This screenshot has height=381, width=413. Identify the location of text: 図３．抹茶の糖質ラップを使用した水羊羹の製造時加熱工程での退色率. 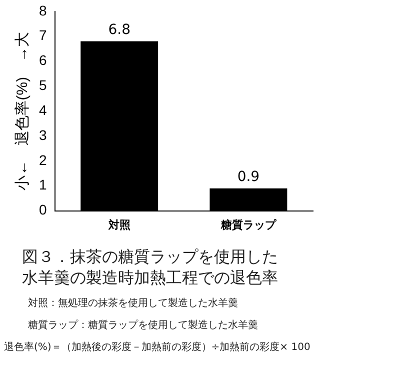
(150, 267).